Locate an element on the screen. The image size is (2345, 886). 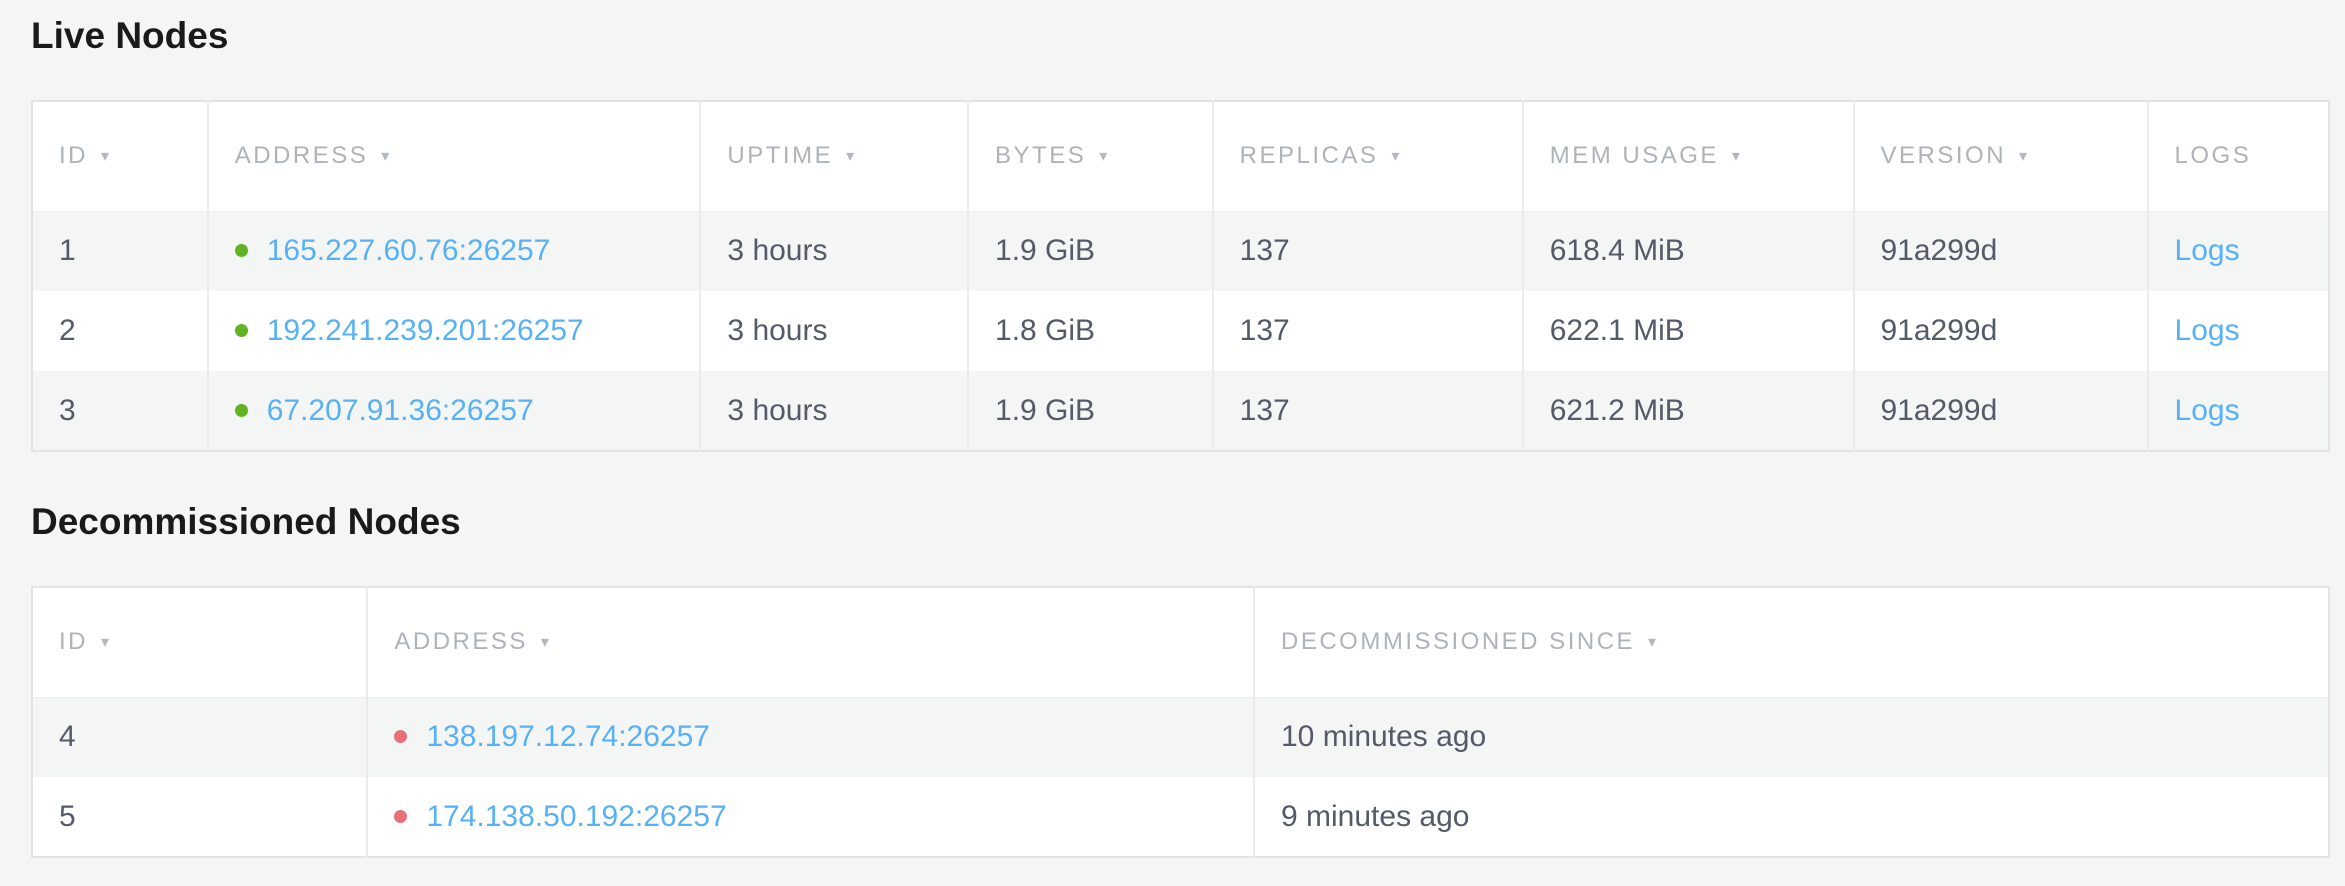
decommissioned-col-header-address: ADDRESS ▾ is located at coordinates (810, 642).